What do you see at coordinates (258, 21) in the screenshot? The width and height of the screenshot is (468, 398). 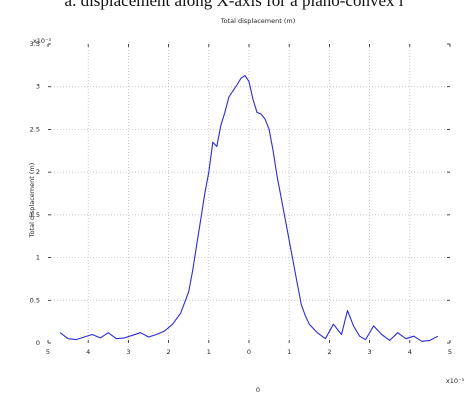 I see `chart-title: Total displacement (m)` at bounding box center [258, 21].